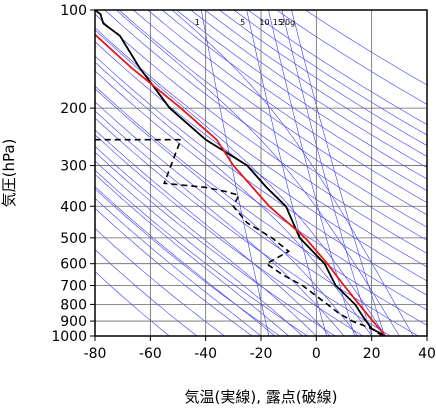  I want to click on y-tick-label: 700, so click(73, 287).